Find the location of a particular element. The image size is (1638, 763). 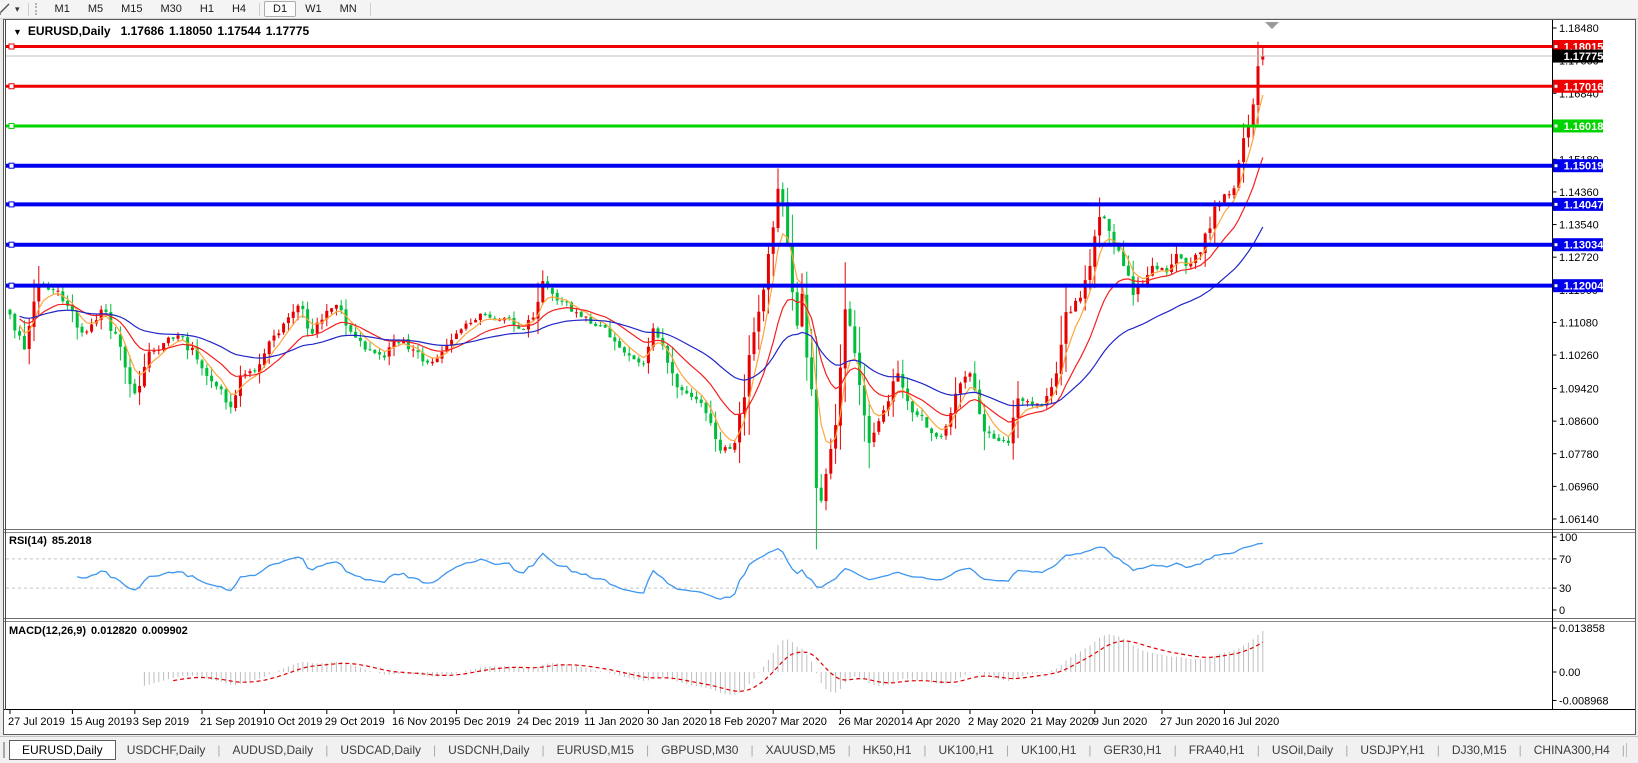

chart-tab-gbpusd-m30: GBPUSD,M30 is located at coordinates (700, 750).